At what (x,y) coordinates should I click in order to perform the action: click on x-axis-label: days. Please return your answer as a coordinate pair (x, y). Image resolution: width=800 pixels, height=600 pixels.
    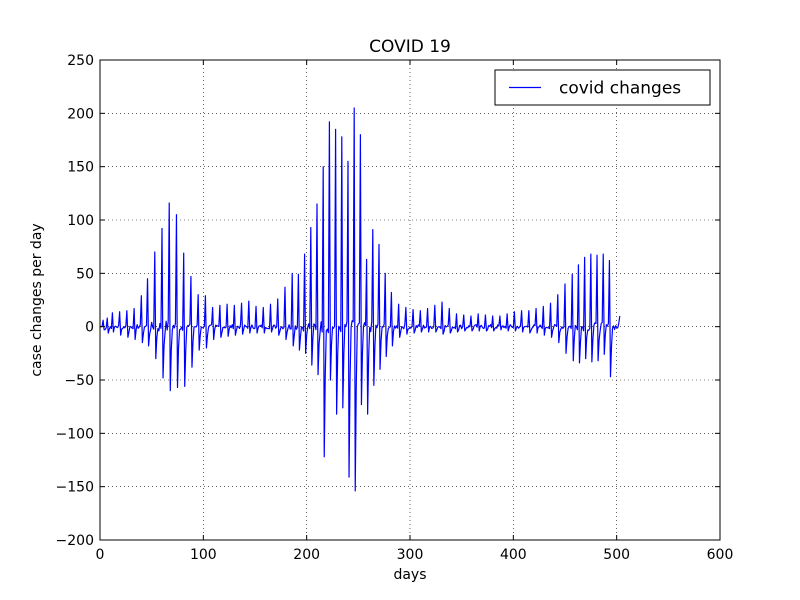
    Looking at the image, I should click on (409, 575).